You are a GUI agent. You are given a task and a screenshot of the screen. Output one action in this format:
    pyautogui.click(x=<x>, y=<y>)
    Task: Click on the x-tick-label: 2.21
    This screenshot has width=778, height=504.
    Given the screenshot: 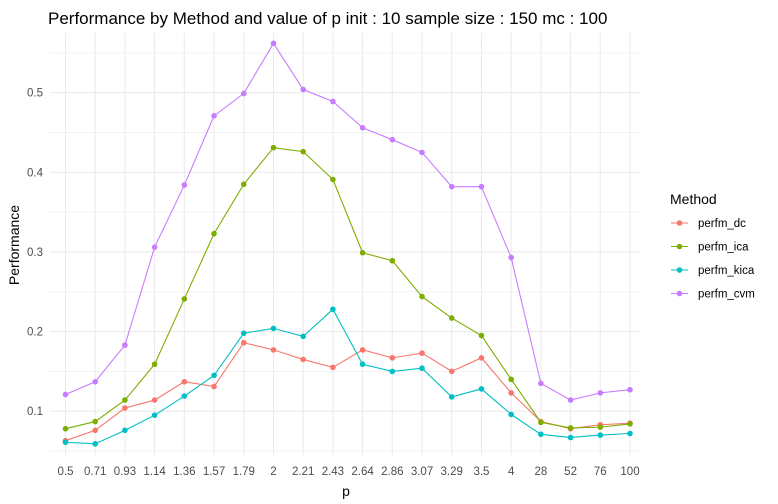 What is the action you would take?
    pyautogui.click(x=303, y=472)
    